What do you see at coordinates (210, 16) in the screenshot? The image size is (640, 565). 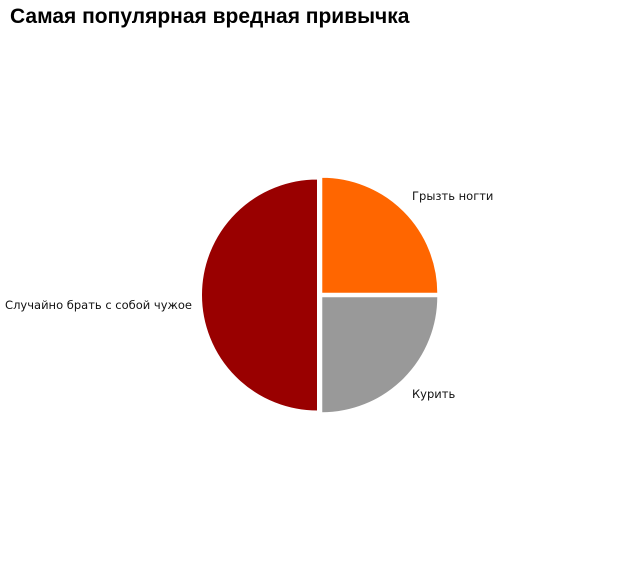 I see `chart-title: Самая популярная вредная привычка` at bounding box center [210, 16].